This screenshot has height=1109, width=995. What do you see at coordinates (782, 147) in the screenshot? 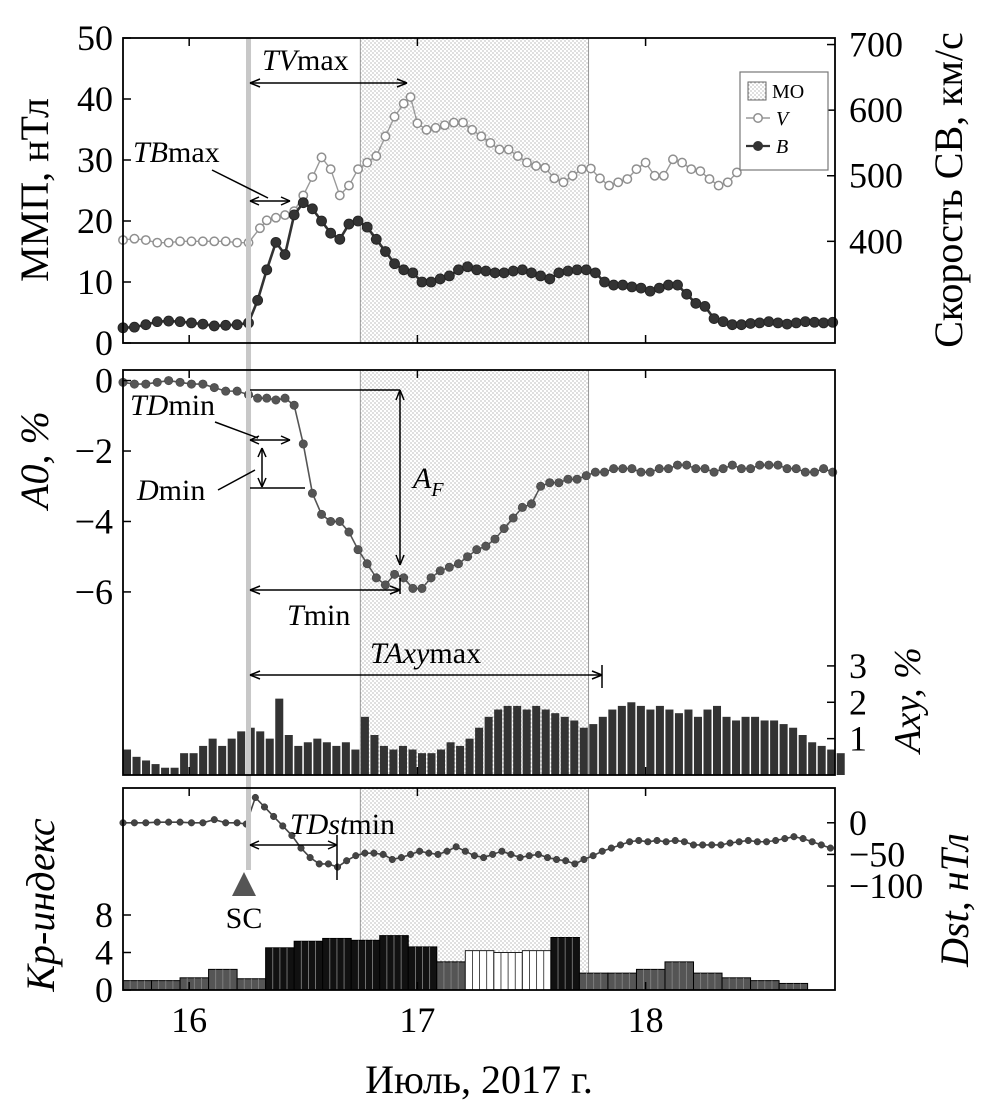
I see `legend-b-label: B` at bounding box center [782, 147].